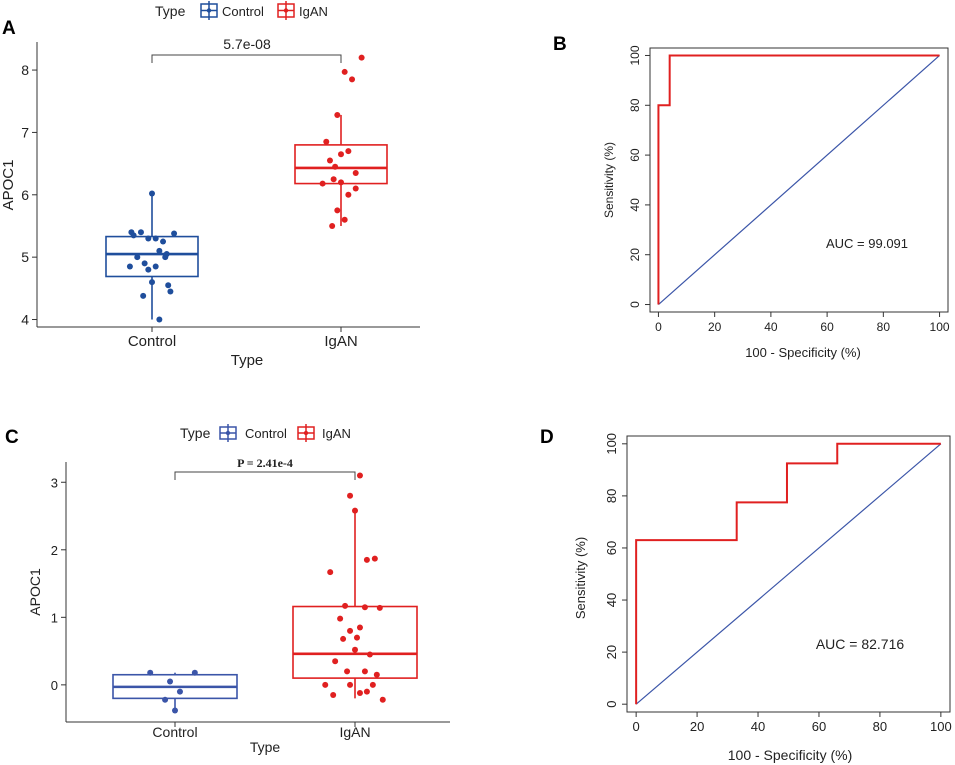 Image resolution: width=955 pixels, height=765 pixels. I want to click on p-value-a: 5.7e-08, so click(247, 44).